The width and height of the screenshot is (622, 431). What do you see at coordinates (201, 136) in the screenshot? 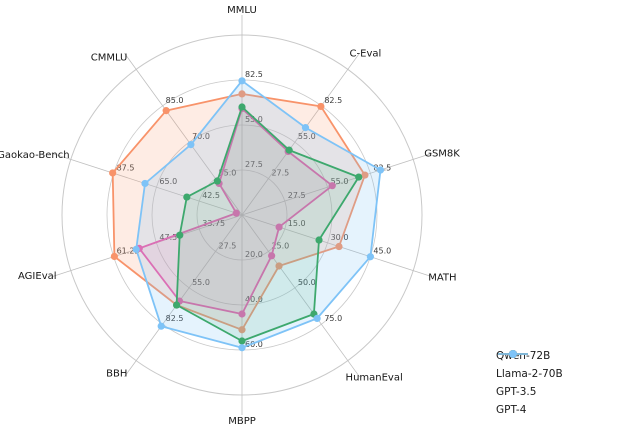
I see `tick-label-cmmlu: 70.0` at bounding box center [201, 136].